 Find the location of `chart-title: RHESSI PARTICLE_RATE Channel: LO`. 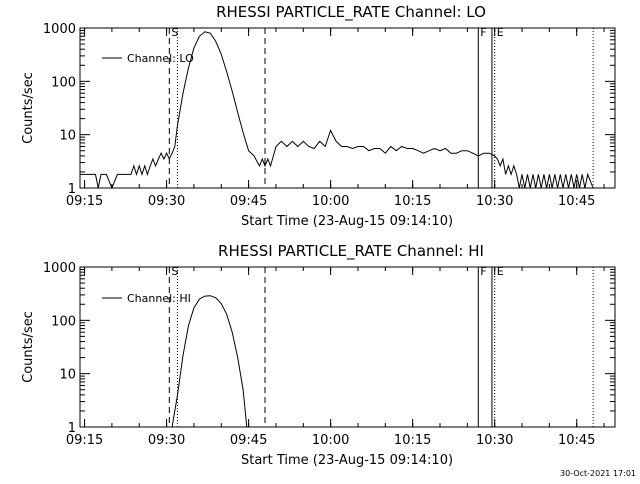

chart-title: RHESSI PARTICLE_RATE Channel: LO is located at coordinates (351, 12).